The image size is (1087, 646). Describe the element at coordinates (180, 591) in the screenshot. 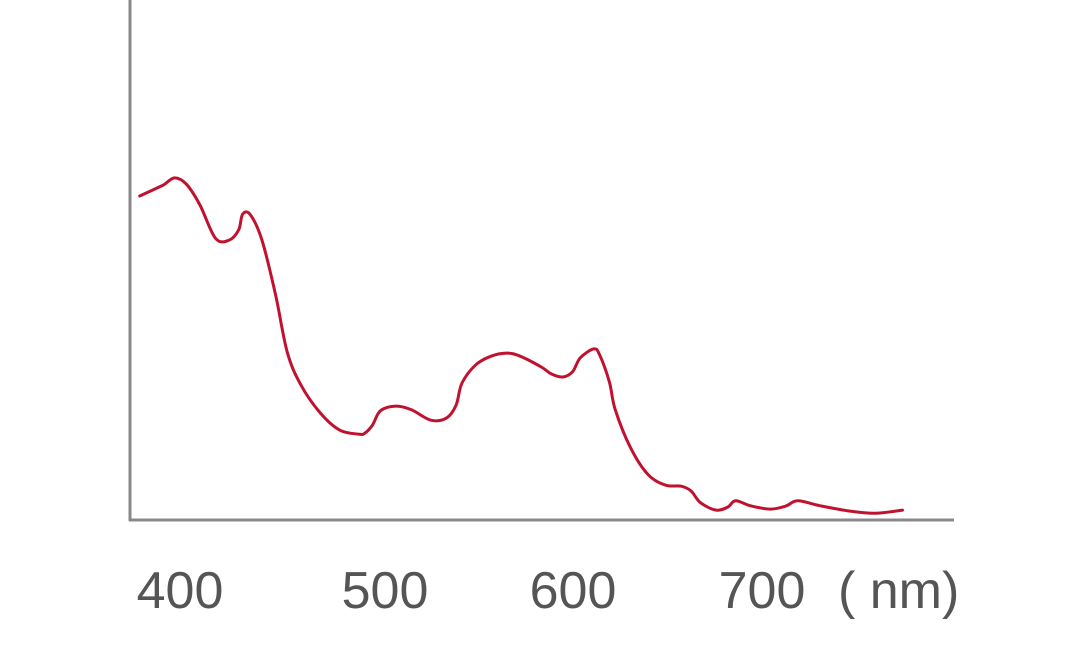

I see `x-tick-label: 400` at that location.